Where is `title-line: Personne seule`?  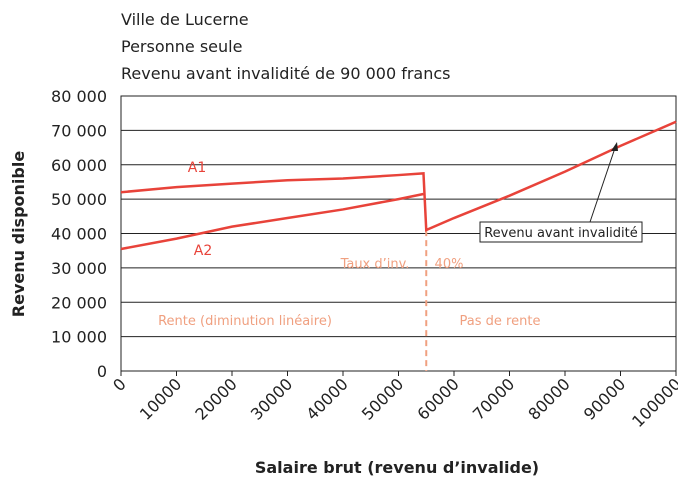
title-line: Personne seule is located at coordinates (181, 46).